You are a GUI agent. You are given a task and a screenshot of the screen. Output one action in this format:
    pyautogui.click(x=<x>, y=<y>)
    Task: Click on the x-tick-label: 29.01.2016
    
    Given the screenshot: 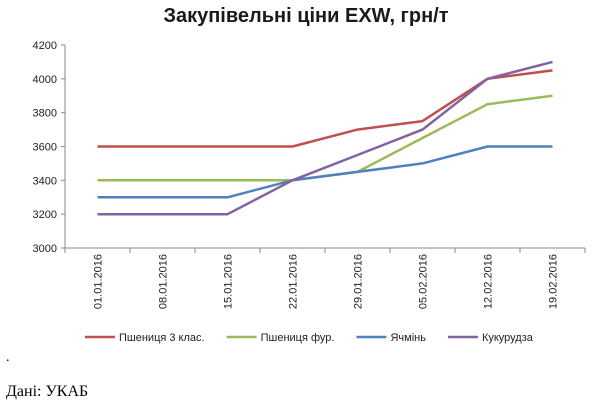 What is the action you would take?
    pyautogui.click(x=359, y=281)
    